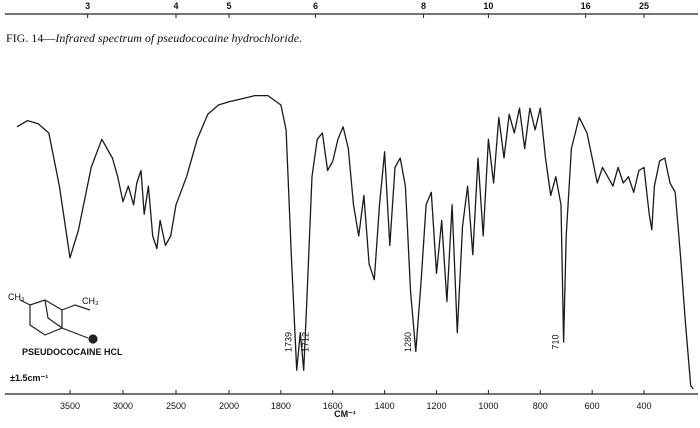 Image resolution: width=700 pixels, height=428 pixels. I want to click on x-axis-label: CM⁻¹, so click(345, 414).